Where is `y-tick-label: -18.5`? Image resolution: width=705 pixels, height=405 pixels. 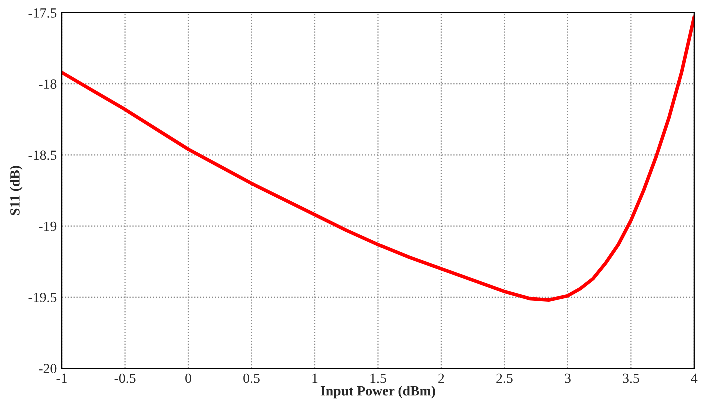 y-tick-label: -18.5 is located at coordinates (42, 155).